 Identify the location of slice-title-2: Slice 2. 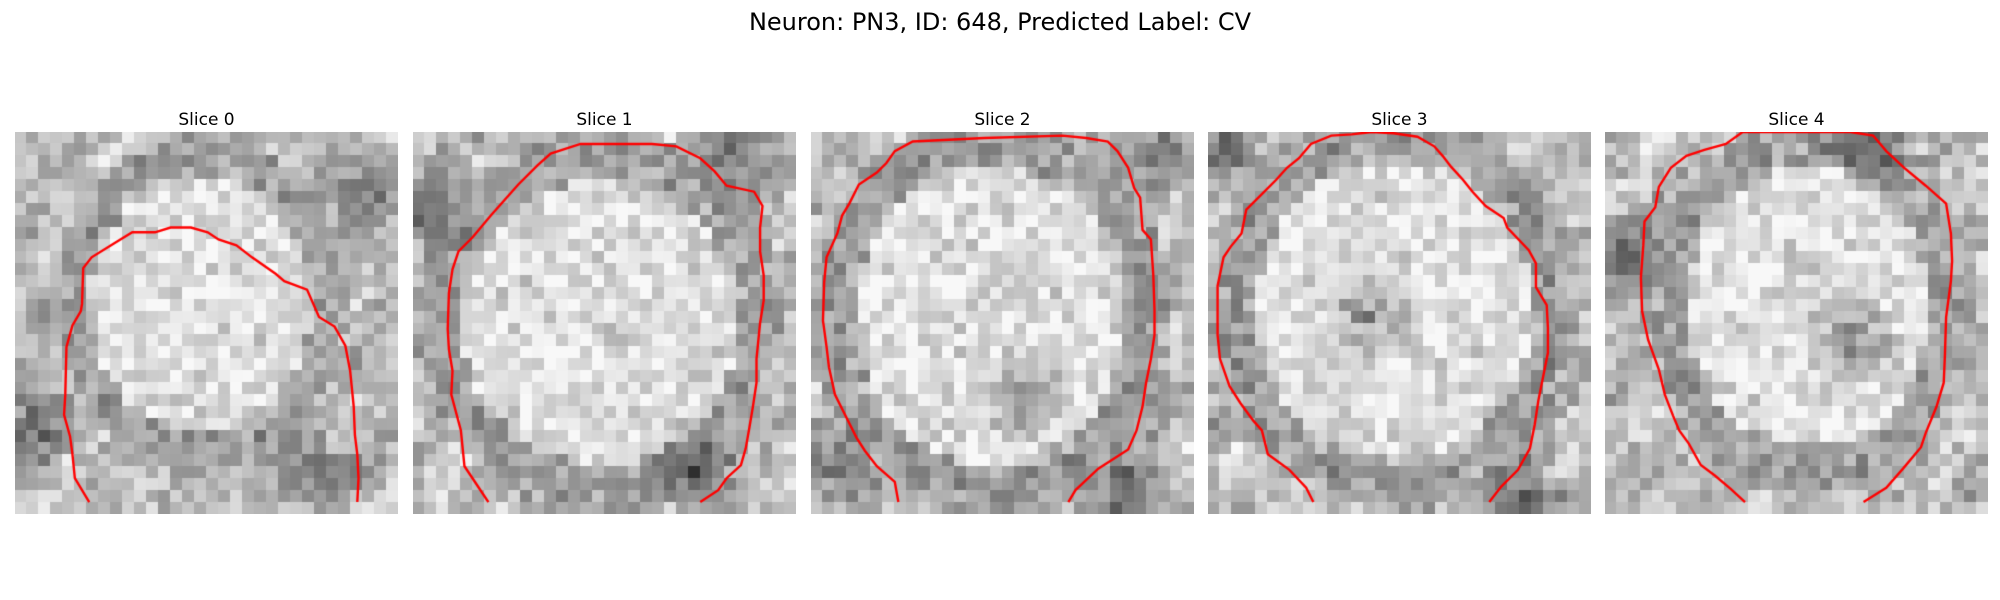
(1002, 120).